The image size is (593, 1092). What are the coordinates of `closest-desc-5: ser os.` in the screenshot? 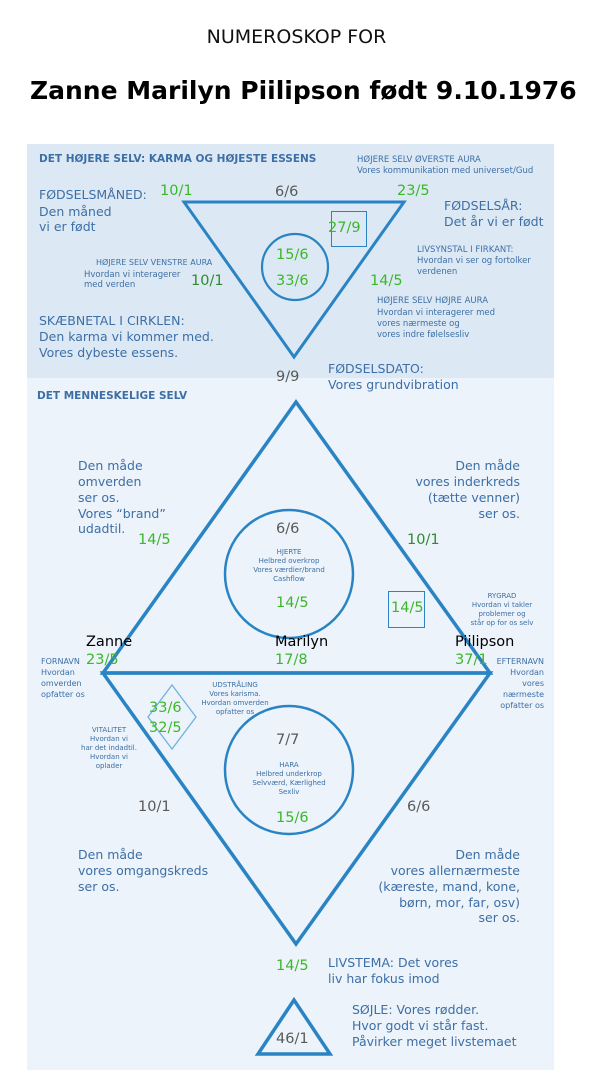 It's located at (499, 917).